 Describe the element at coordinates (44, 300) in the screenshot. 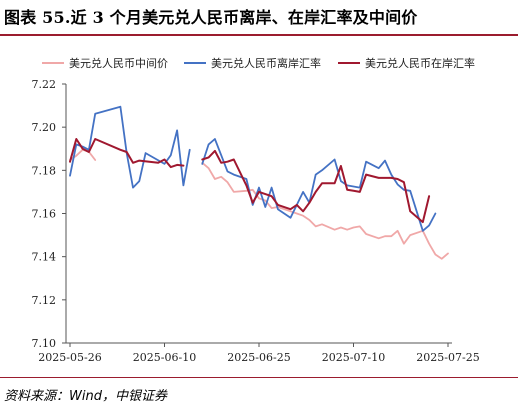

I see `y-tick-label: 7.12` at that location.